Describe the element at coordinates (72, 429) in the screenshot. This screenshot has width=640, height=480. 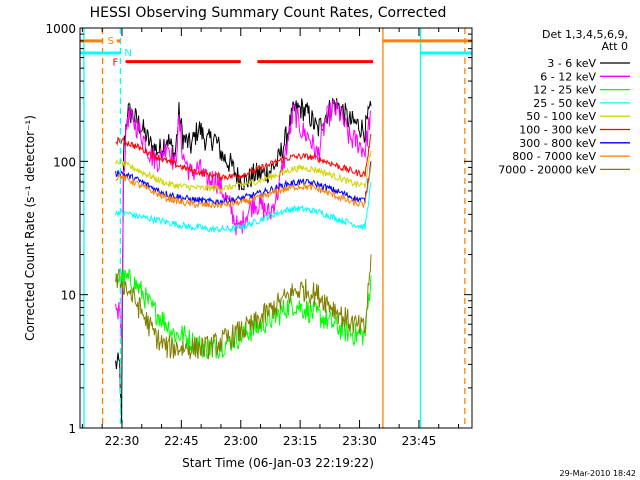
I see `y-tick-label: 1` at that location.